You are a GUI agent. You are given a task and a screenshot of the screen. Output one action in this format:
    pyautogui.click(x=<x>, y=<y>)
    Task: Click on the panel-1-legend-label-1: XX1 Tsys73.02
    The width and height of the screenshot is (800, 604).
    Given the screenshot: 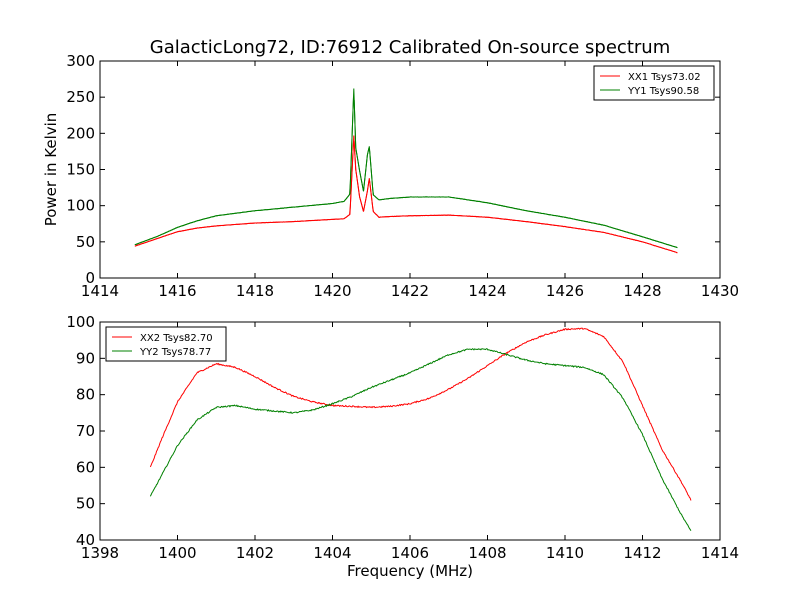 What is the action you would take?
    pyautogui.click(x=664, y=77)
    